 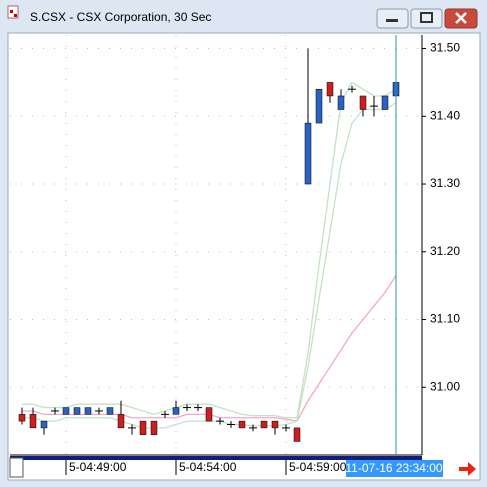 What do you see at coordinates (467, 469) in the screenshot?
I see `scroll-right-arrow` at bounding box center [467, 469].